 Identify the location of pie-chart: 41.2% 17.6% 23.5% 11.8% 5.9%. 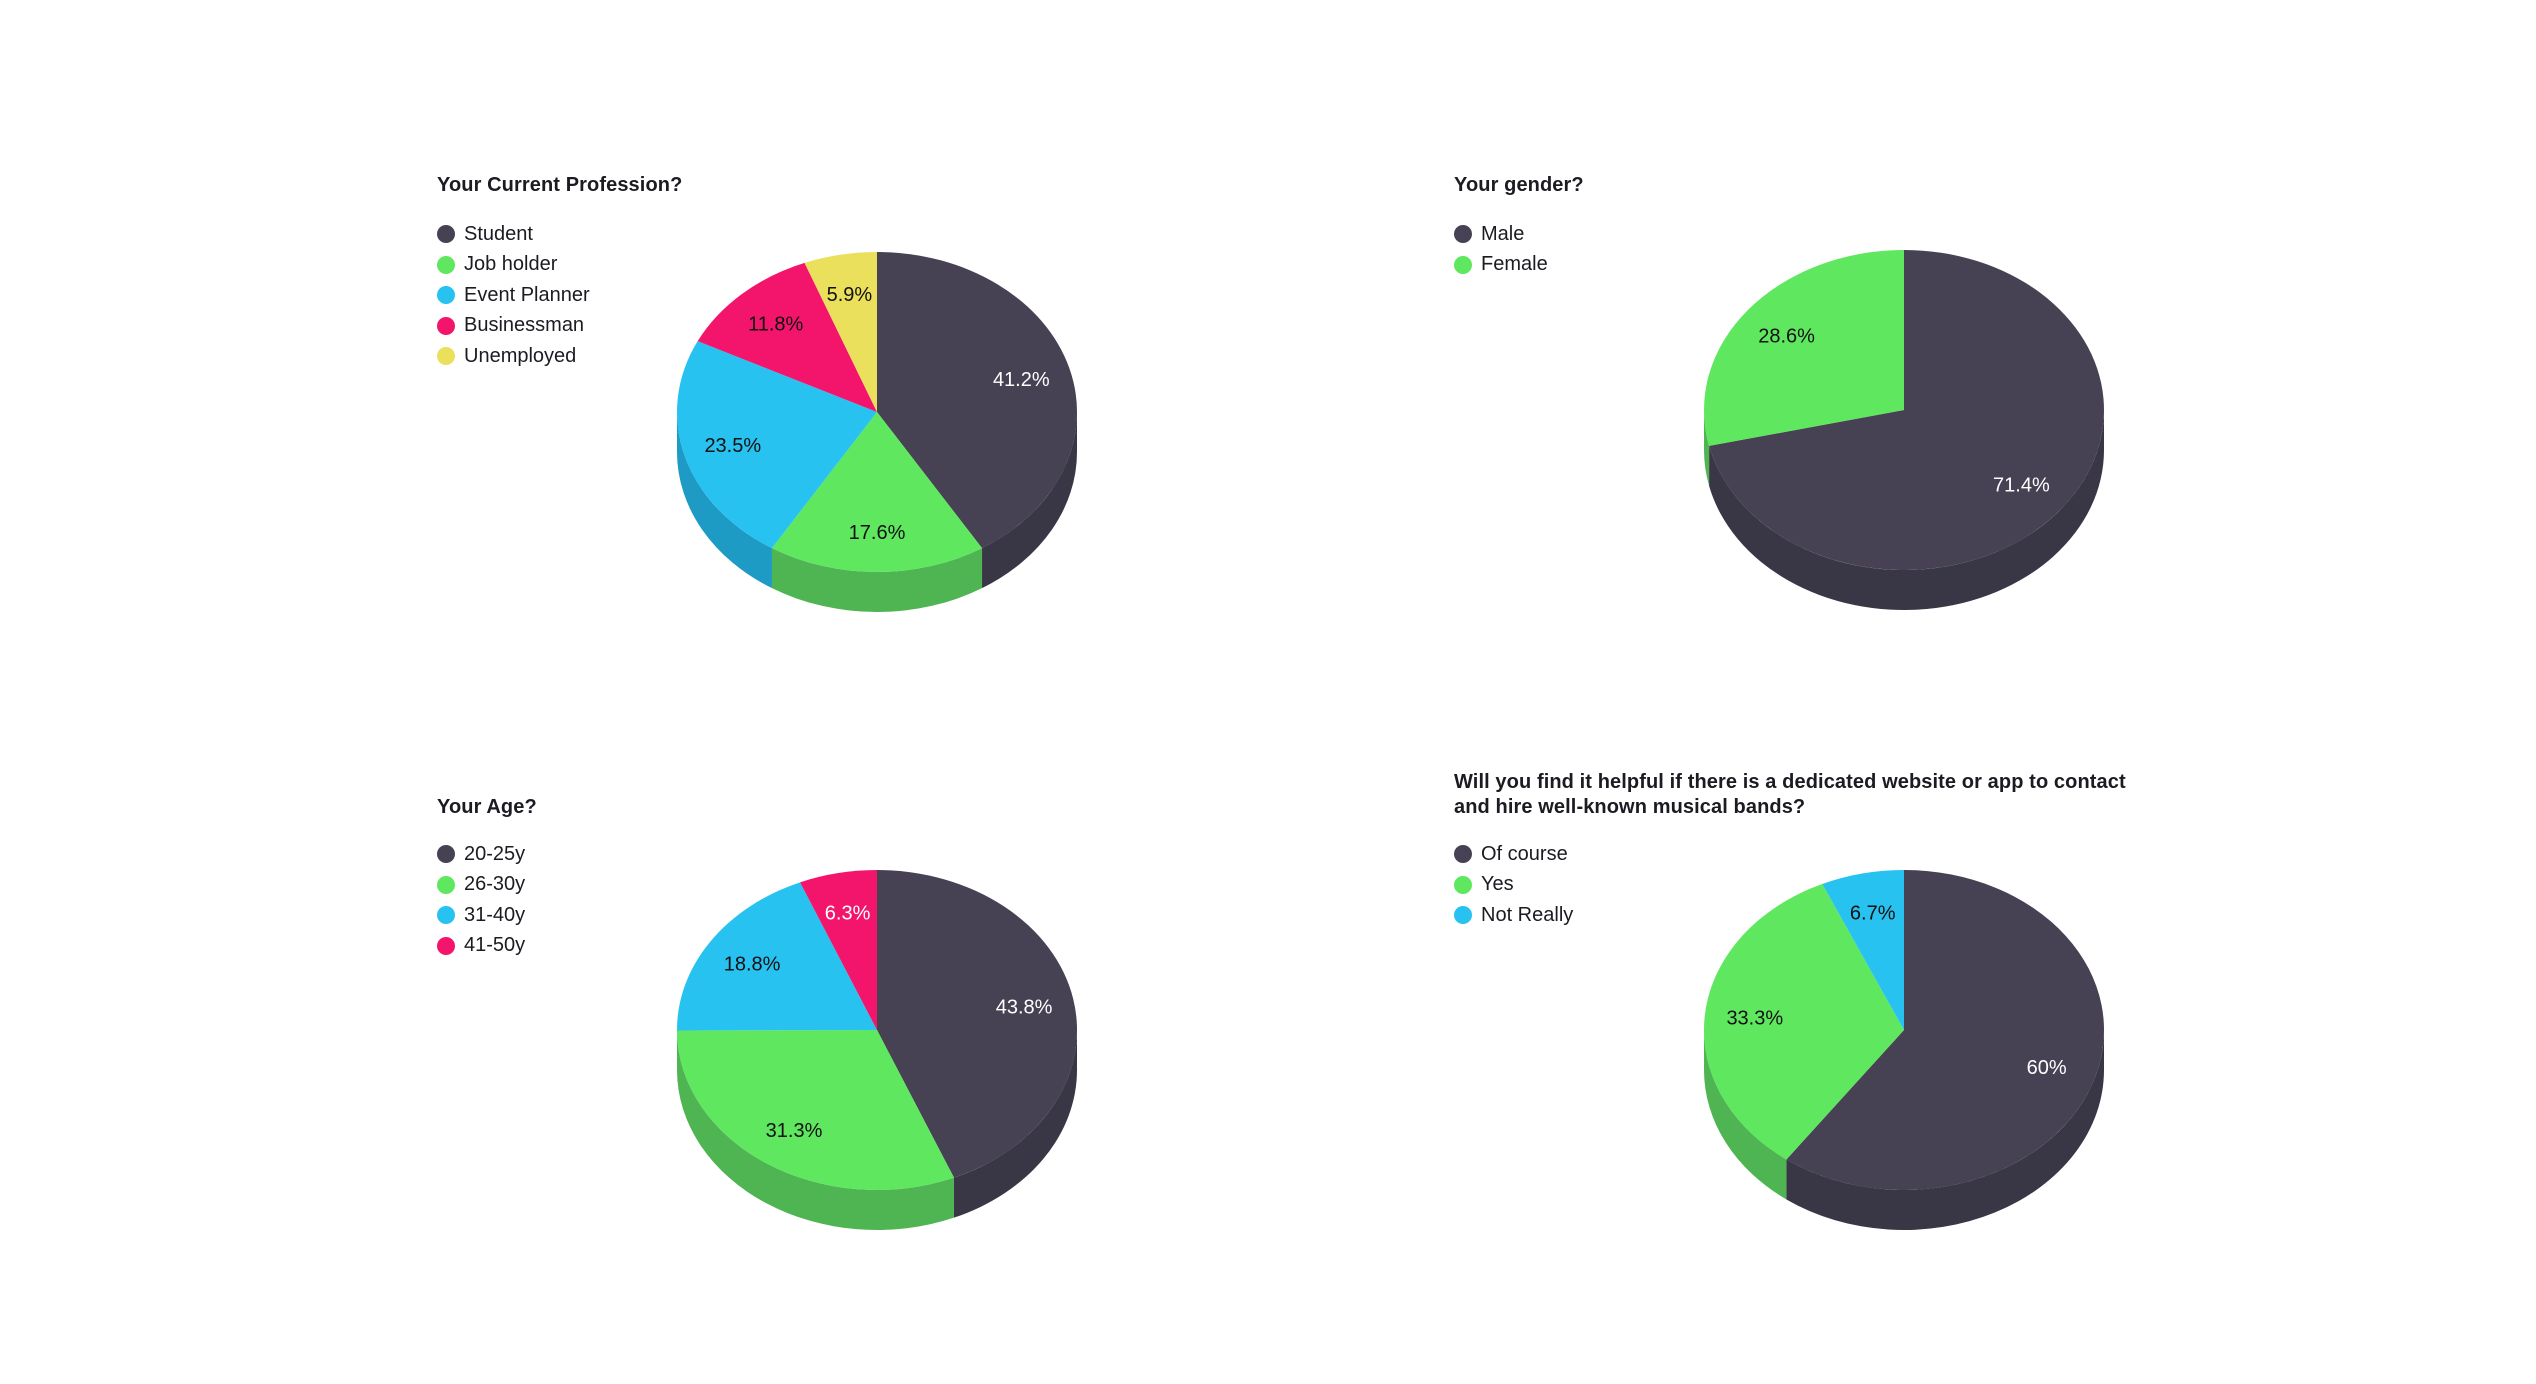
(877, 432).